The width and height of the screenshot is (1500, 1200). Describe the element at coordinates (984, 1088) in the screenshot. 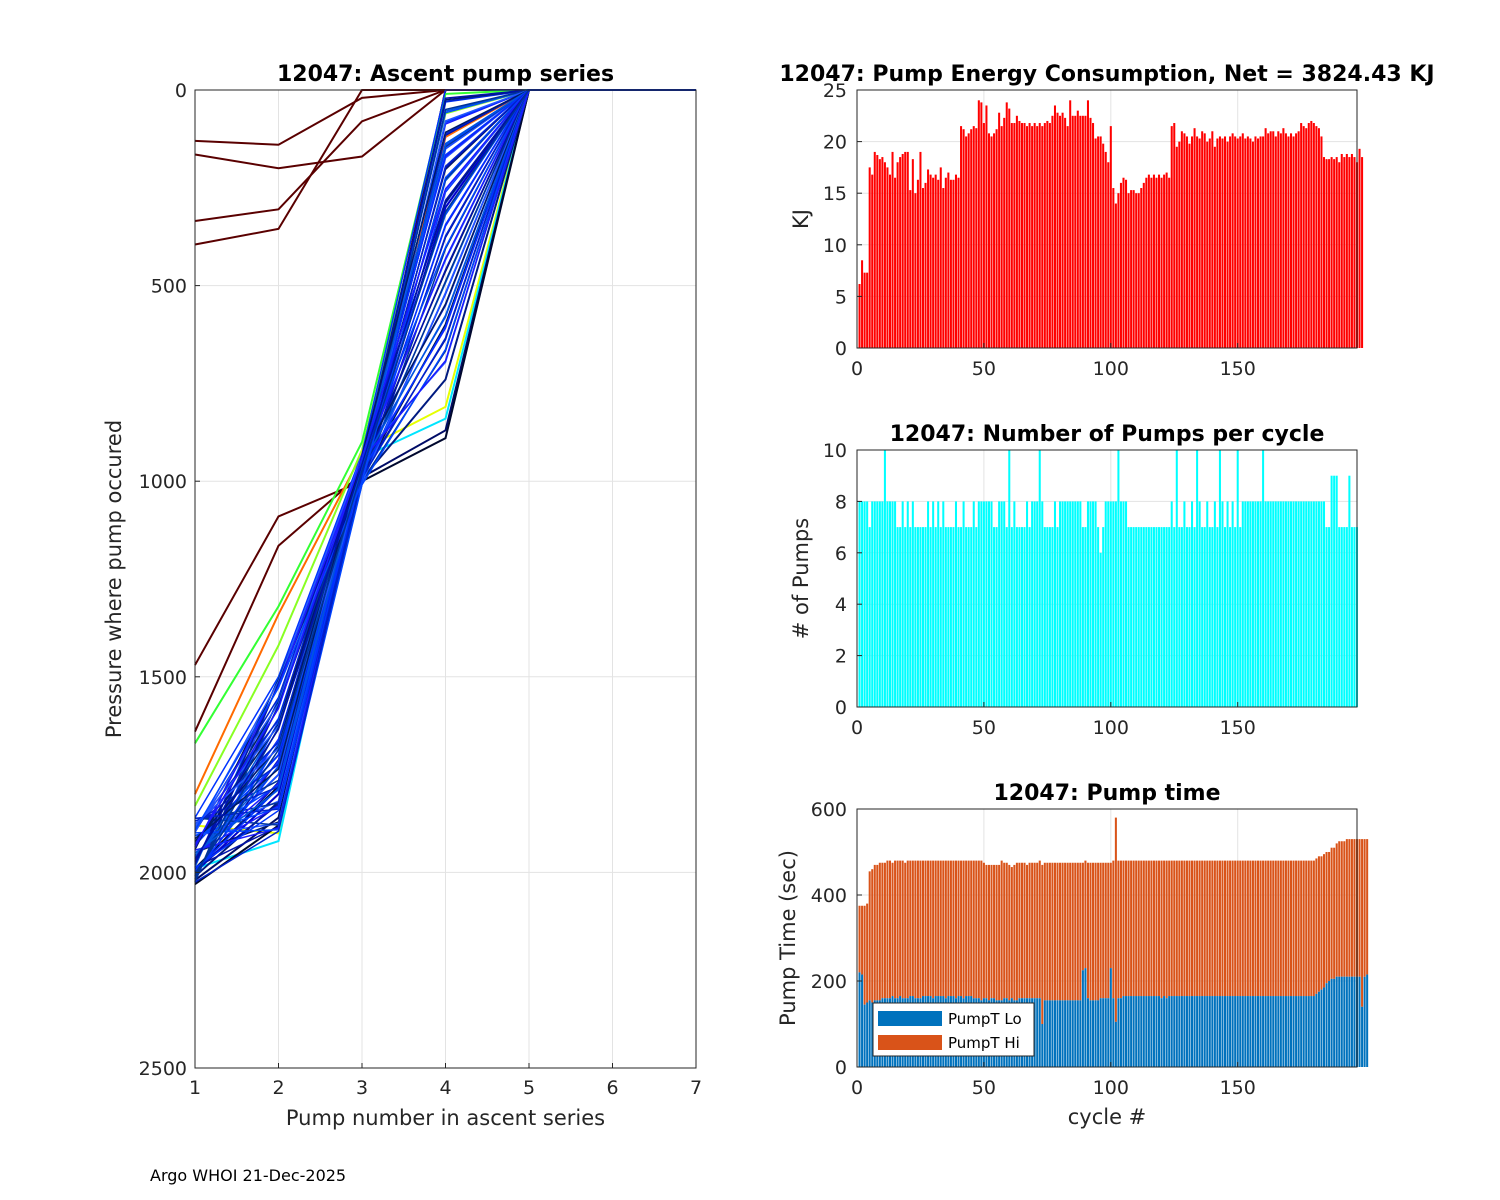

I see `x-tick-label: 50` at that location.